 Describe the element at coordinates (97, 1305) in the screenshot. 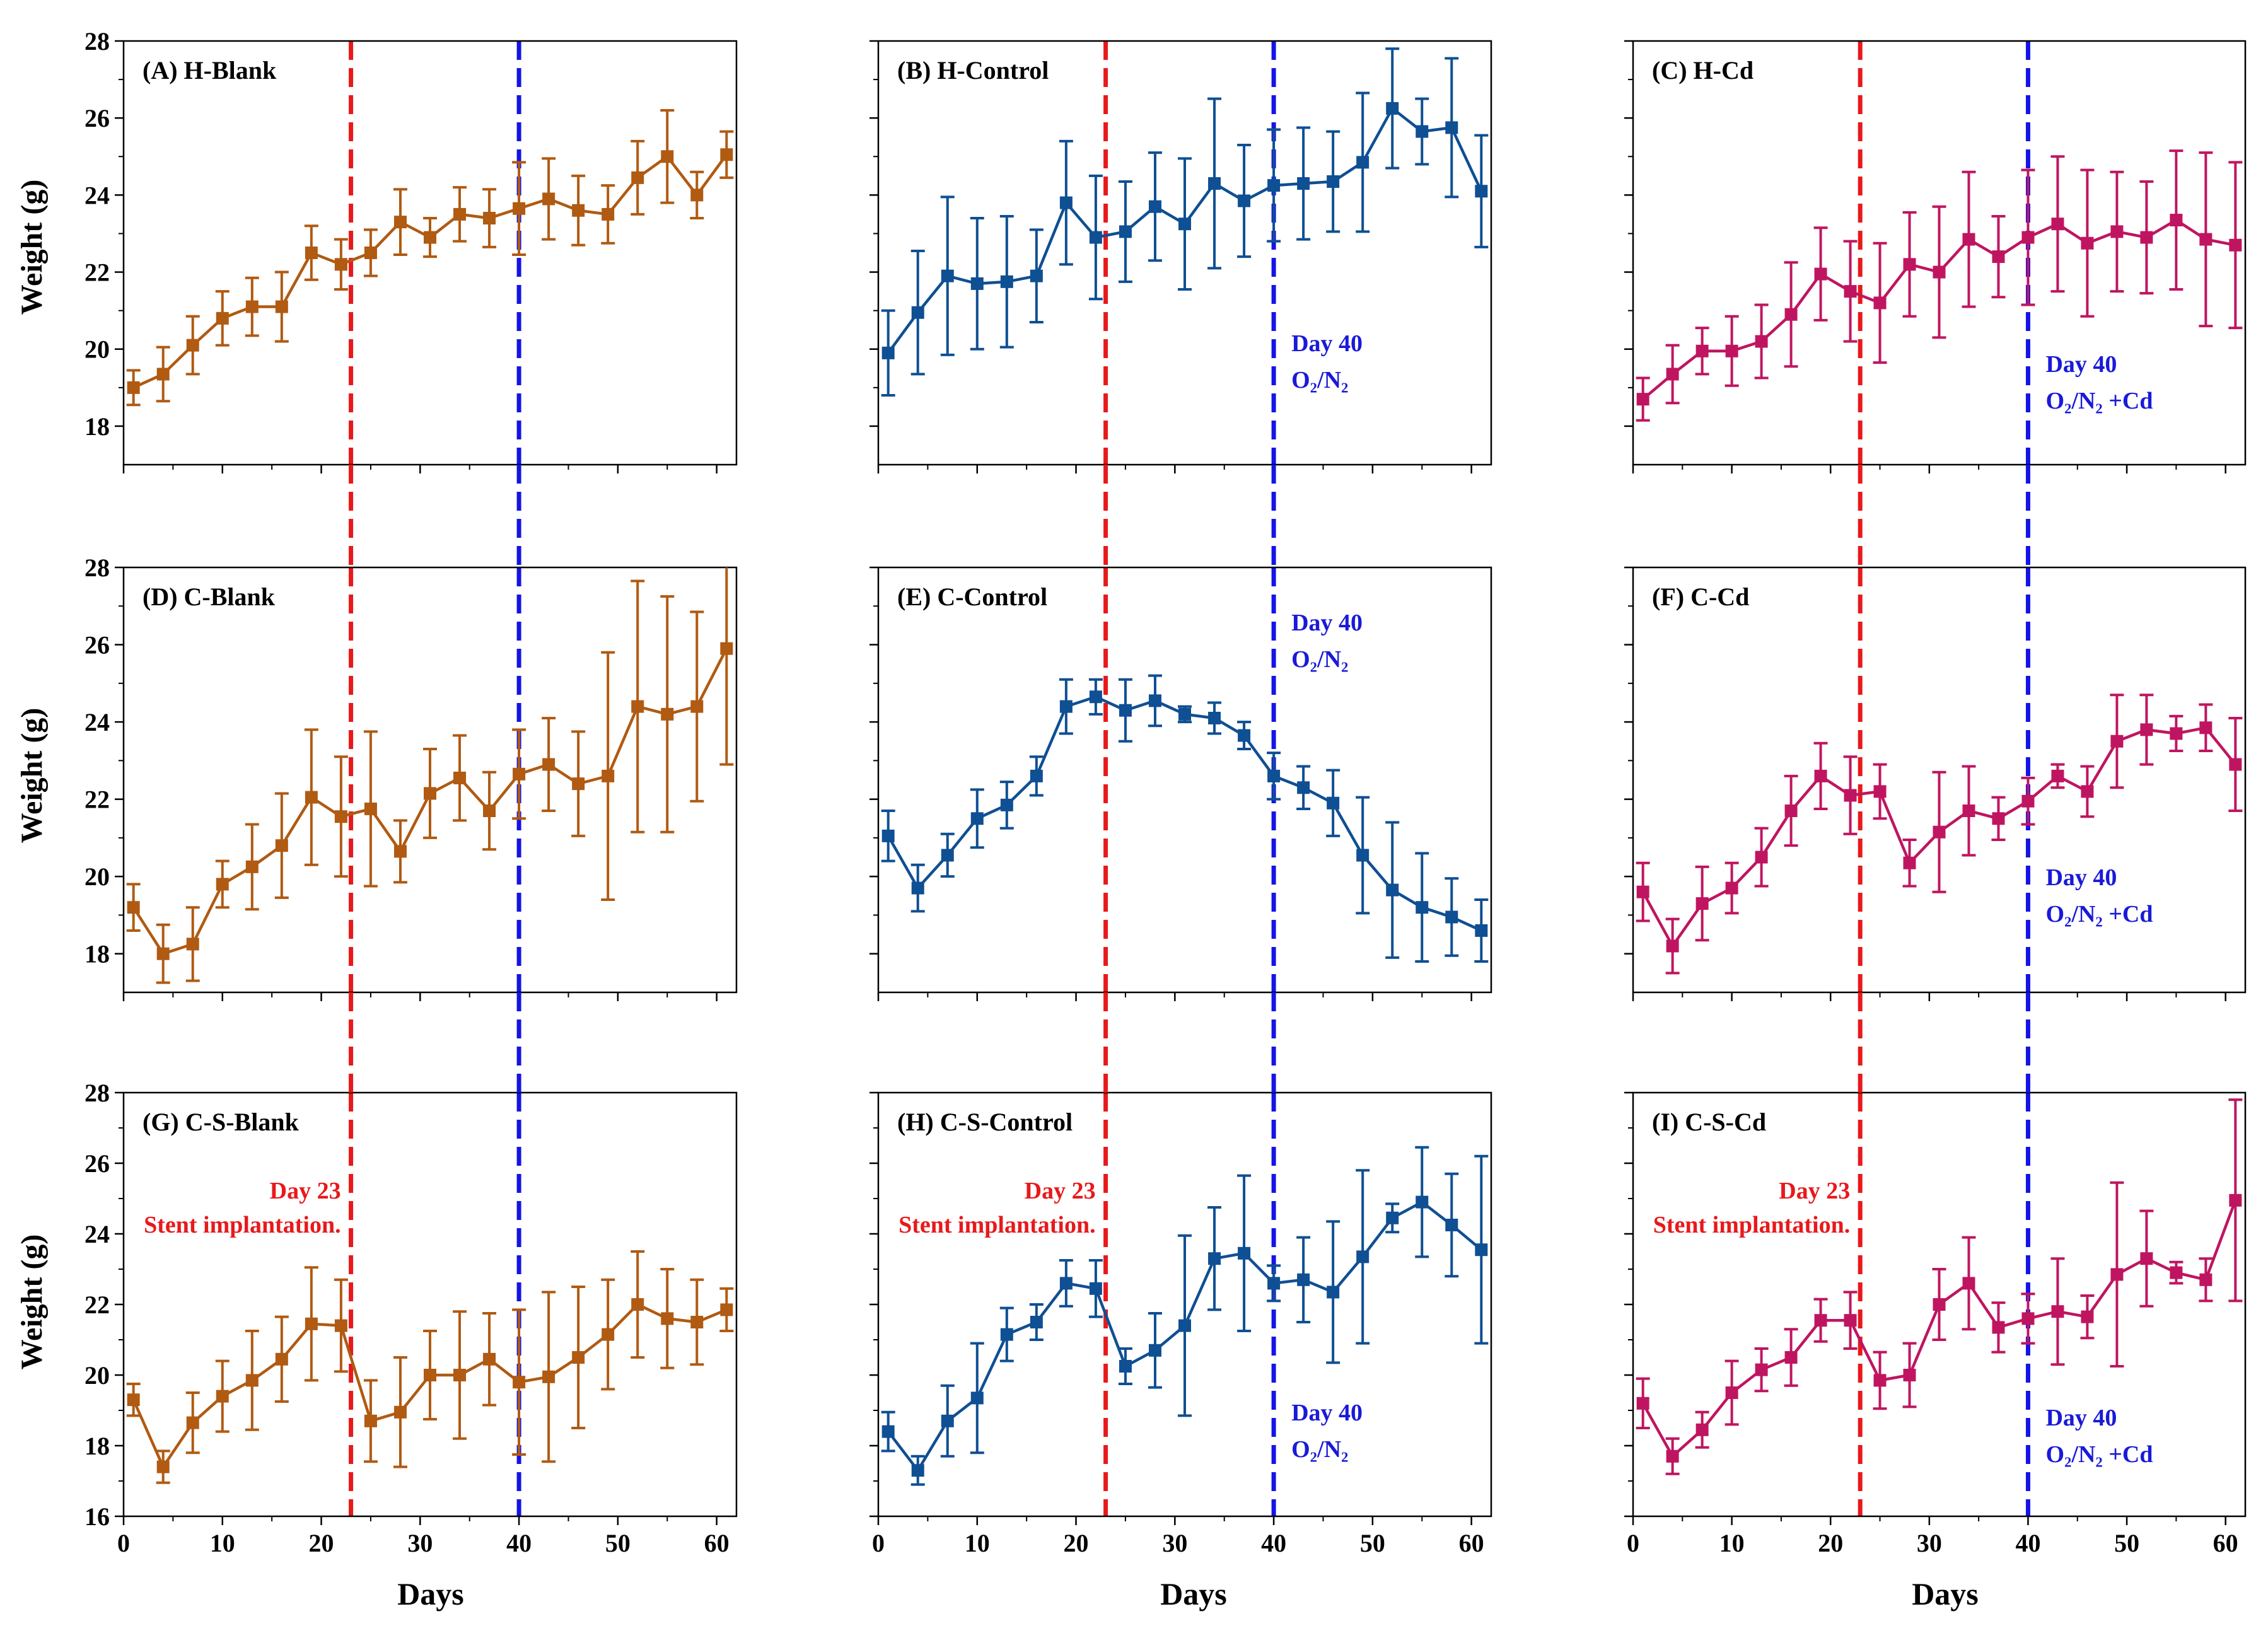

I see `panel-g-ytick-label-22: 22` at that location.